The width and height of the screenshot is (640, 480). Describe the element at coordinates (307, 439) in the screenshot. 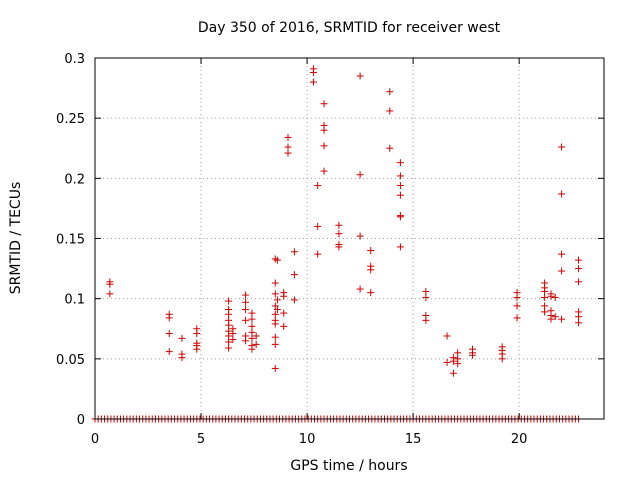

I see `x-tick-label: 10` at that location.